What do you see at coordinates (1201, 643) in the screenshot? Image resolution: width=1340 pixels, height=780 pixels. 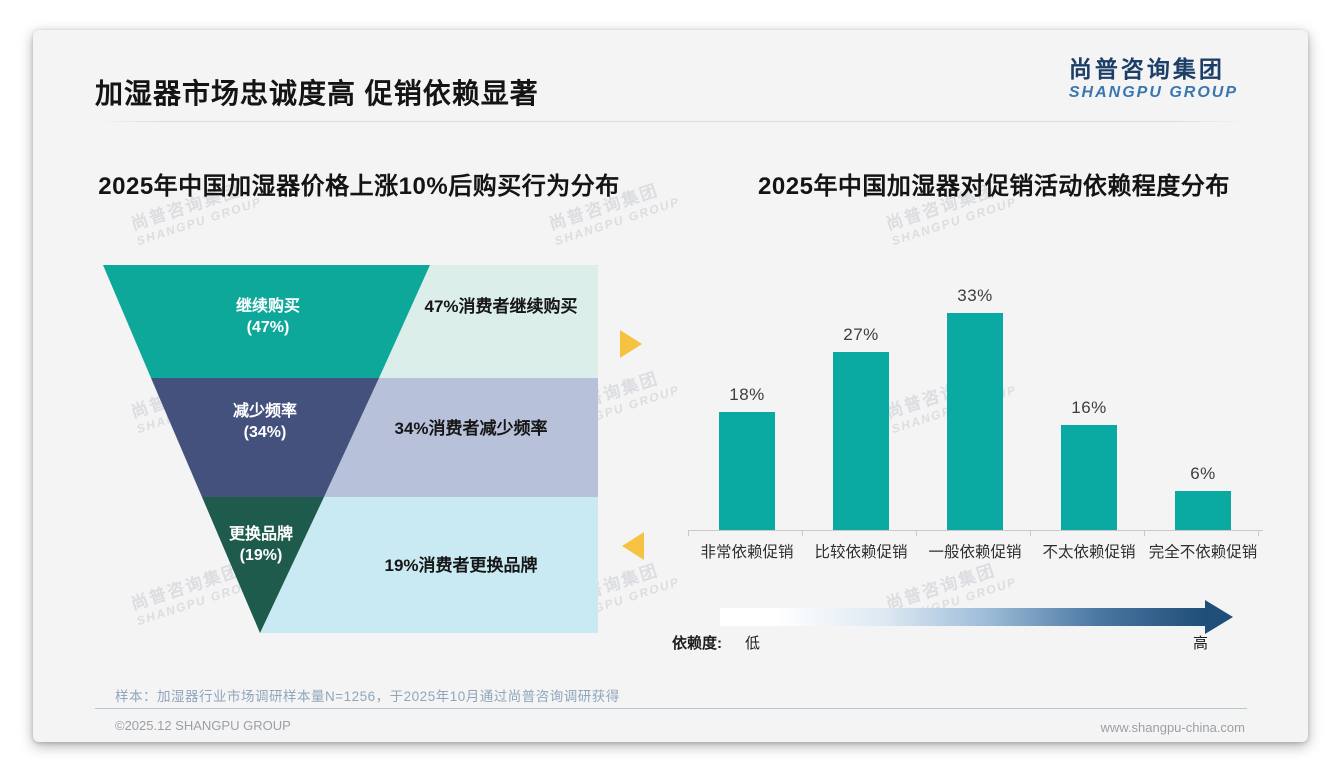 I see `dependence-scale-high: 高` at bounding box center [1201, 643].